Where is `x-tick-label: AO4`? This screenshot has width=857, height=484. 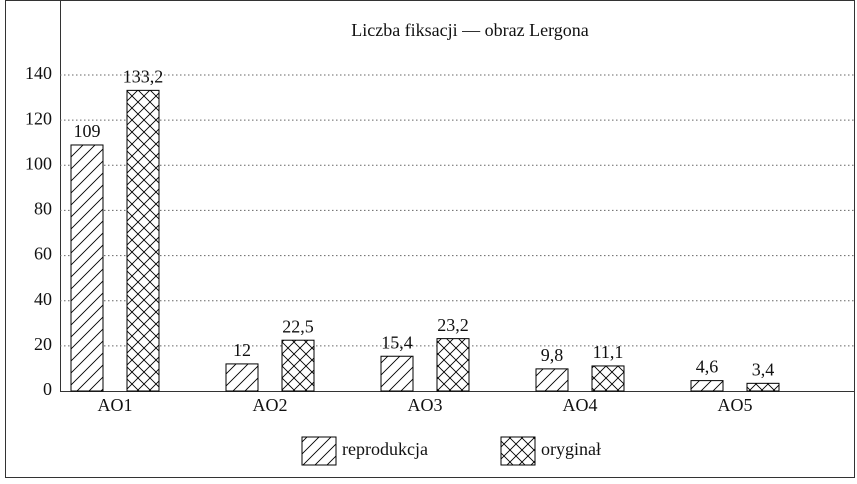 x-tick-label: AO4 is located at coordinates (580, 405).